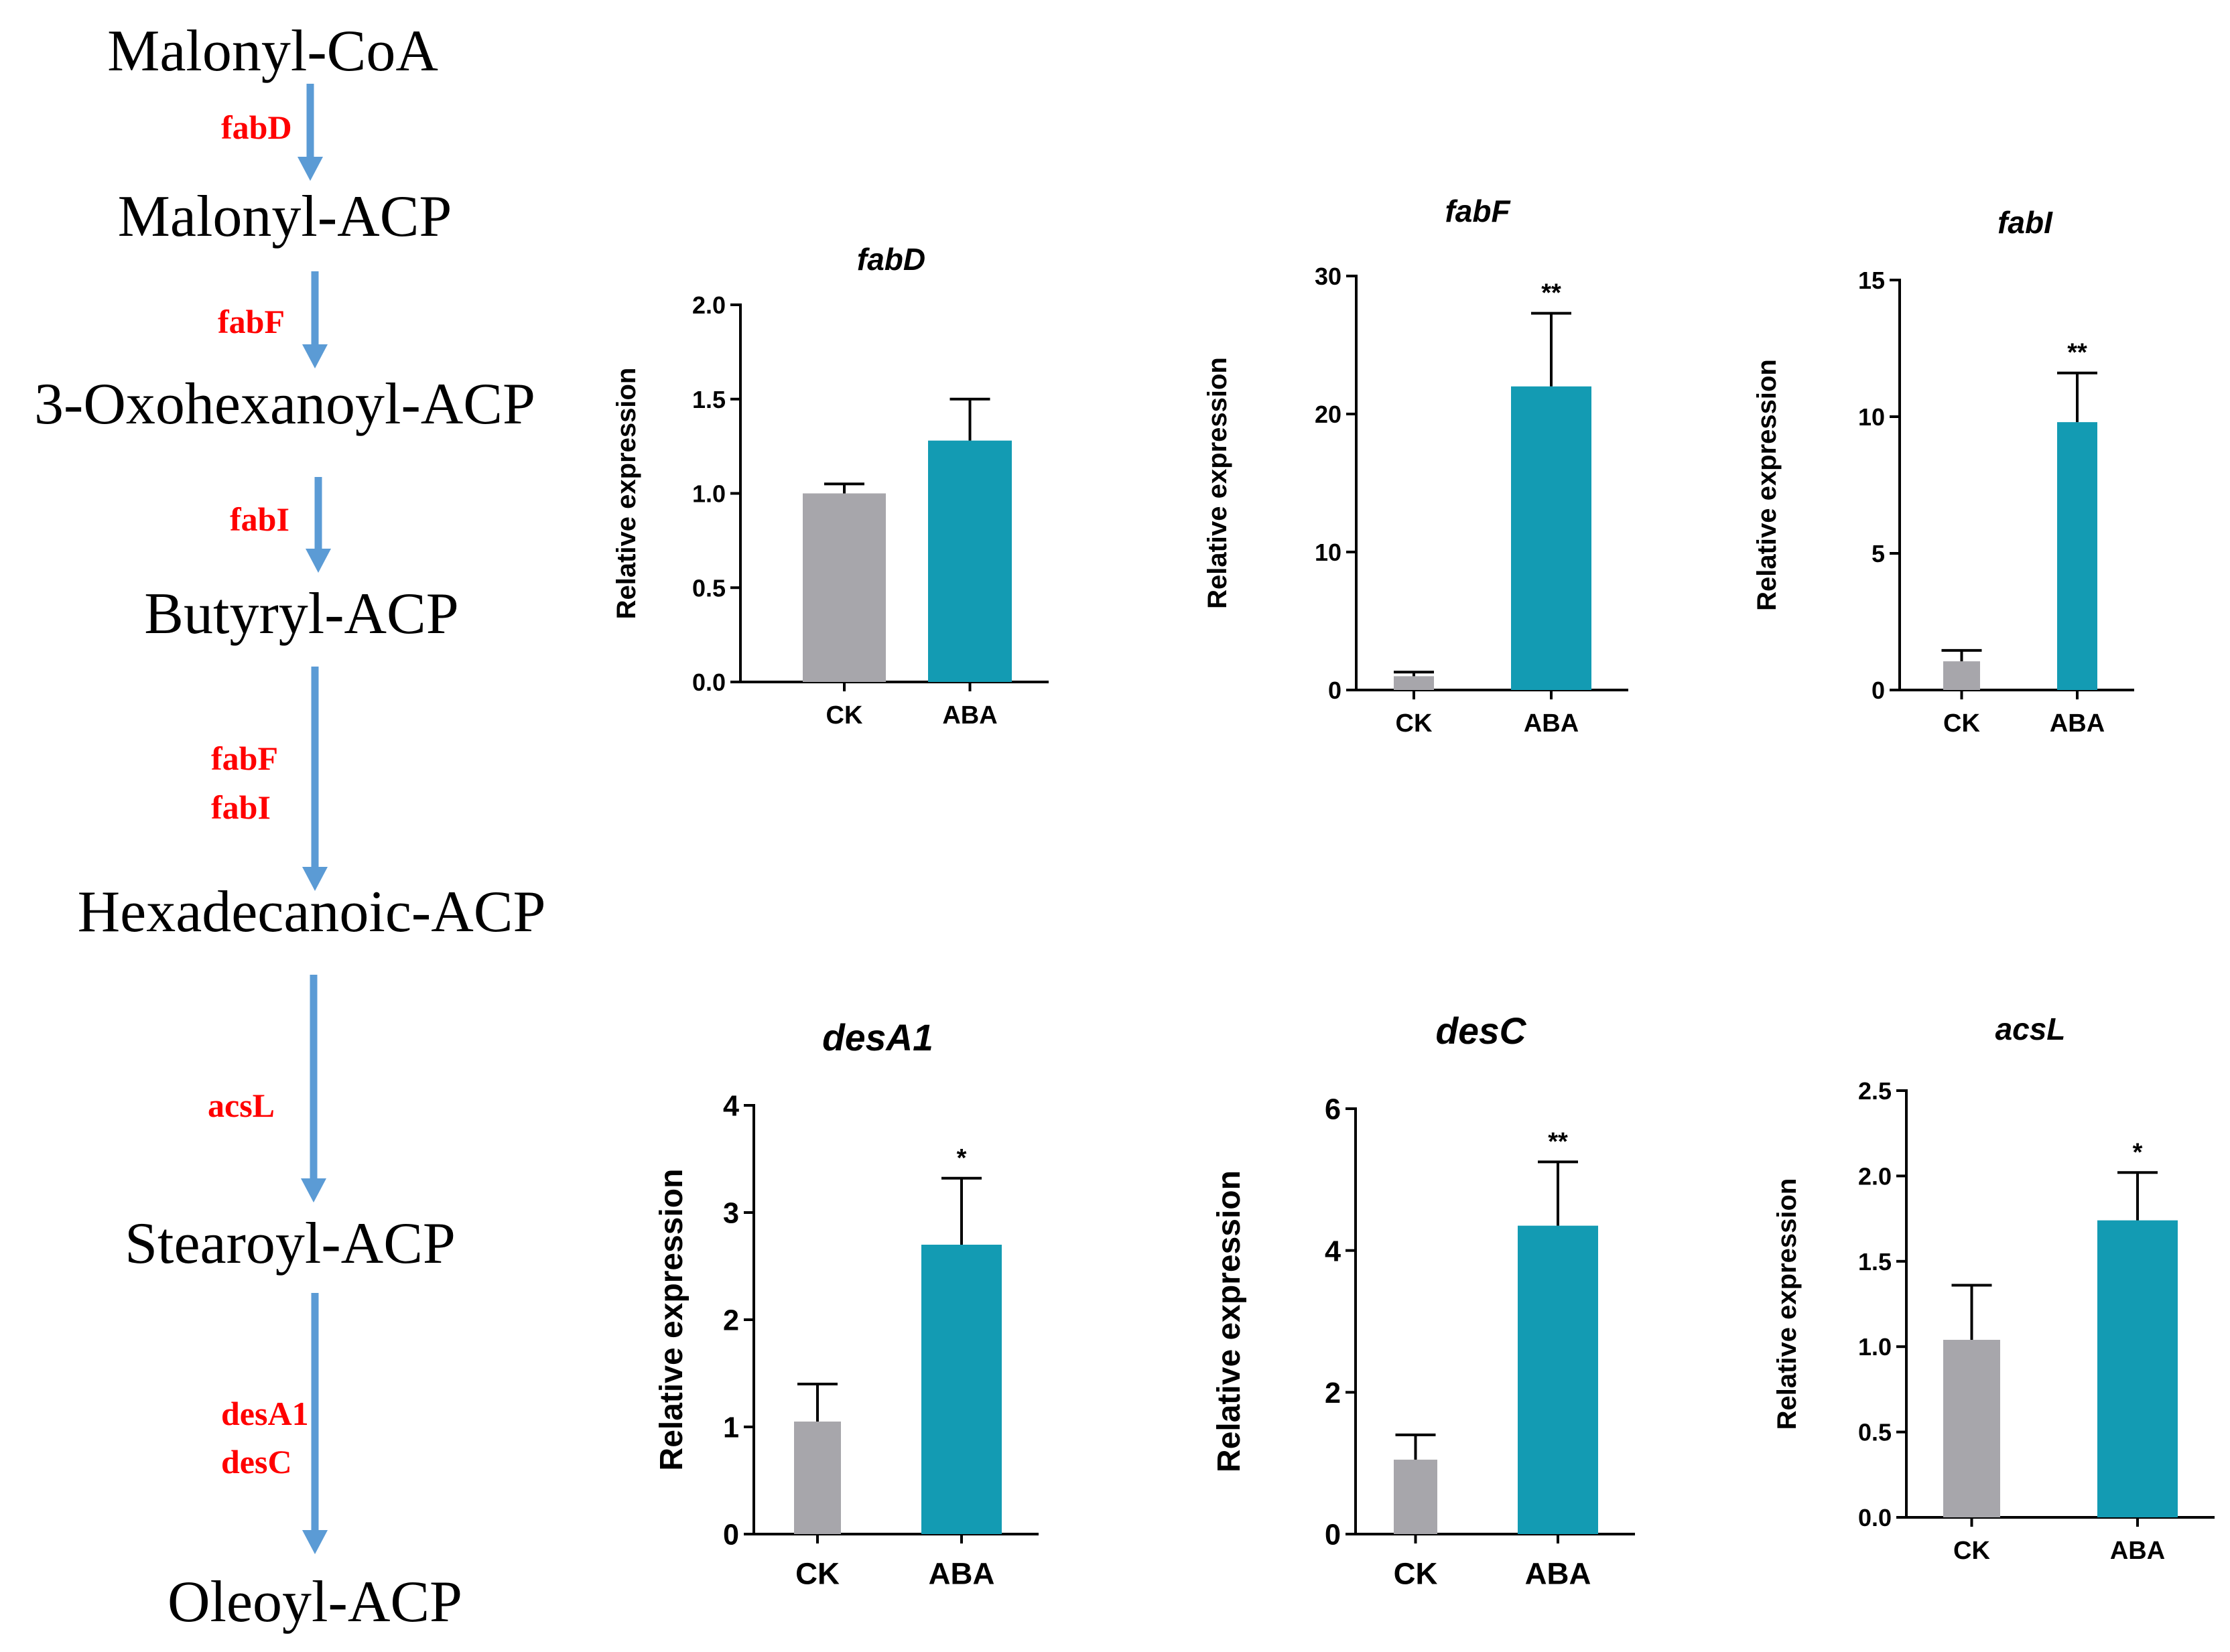 This screenshot has width=2230, height=1652. Describe the element at coordinates (272, 51) in the screenshot. I see `metabolite-malonyl-coa: Malonyl-CoA` at that location.